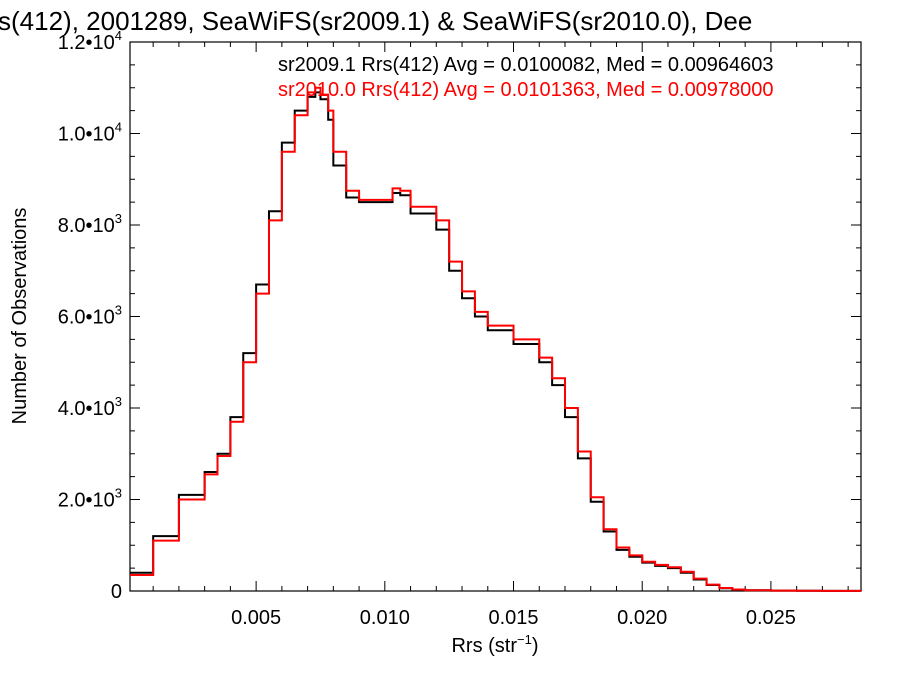  I want to click on y-tick-label: 1.2•104, so click(90, 41).